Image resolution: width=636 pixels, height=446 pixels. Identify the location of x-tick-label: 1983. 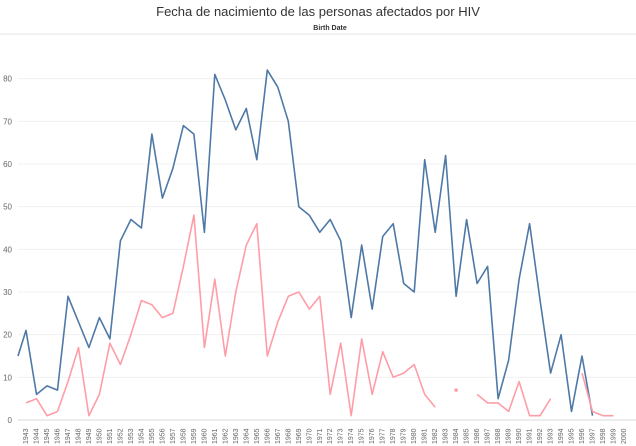
(446, 436).